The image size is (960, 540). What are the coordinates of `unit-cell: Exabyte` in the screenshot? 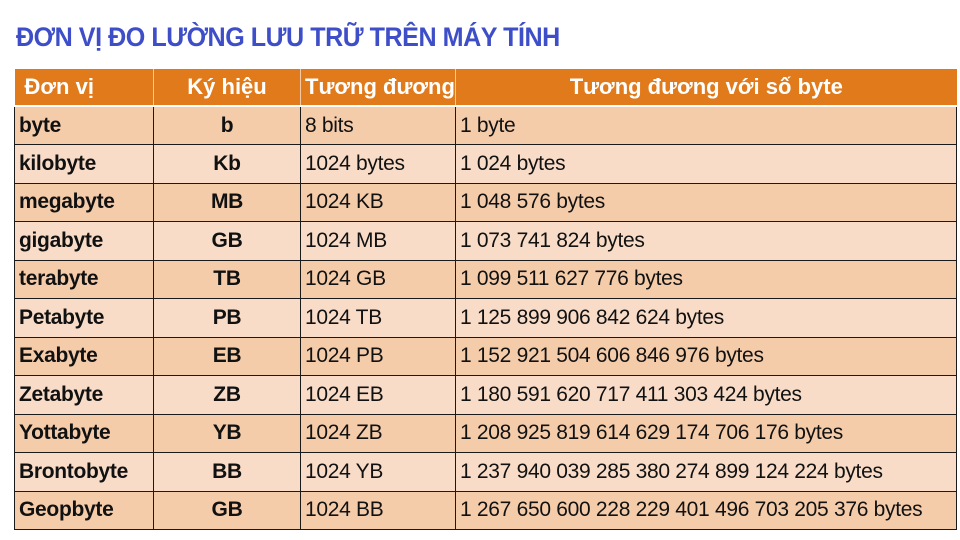 It's located at (84, 356).